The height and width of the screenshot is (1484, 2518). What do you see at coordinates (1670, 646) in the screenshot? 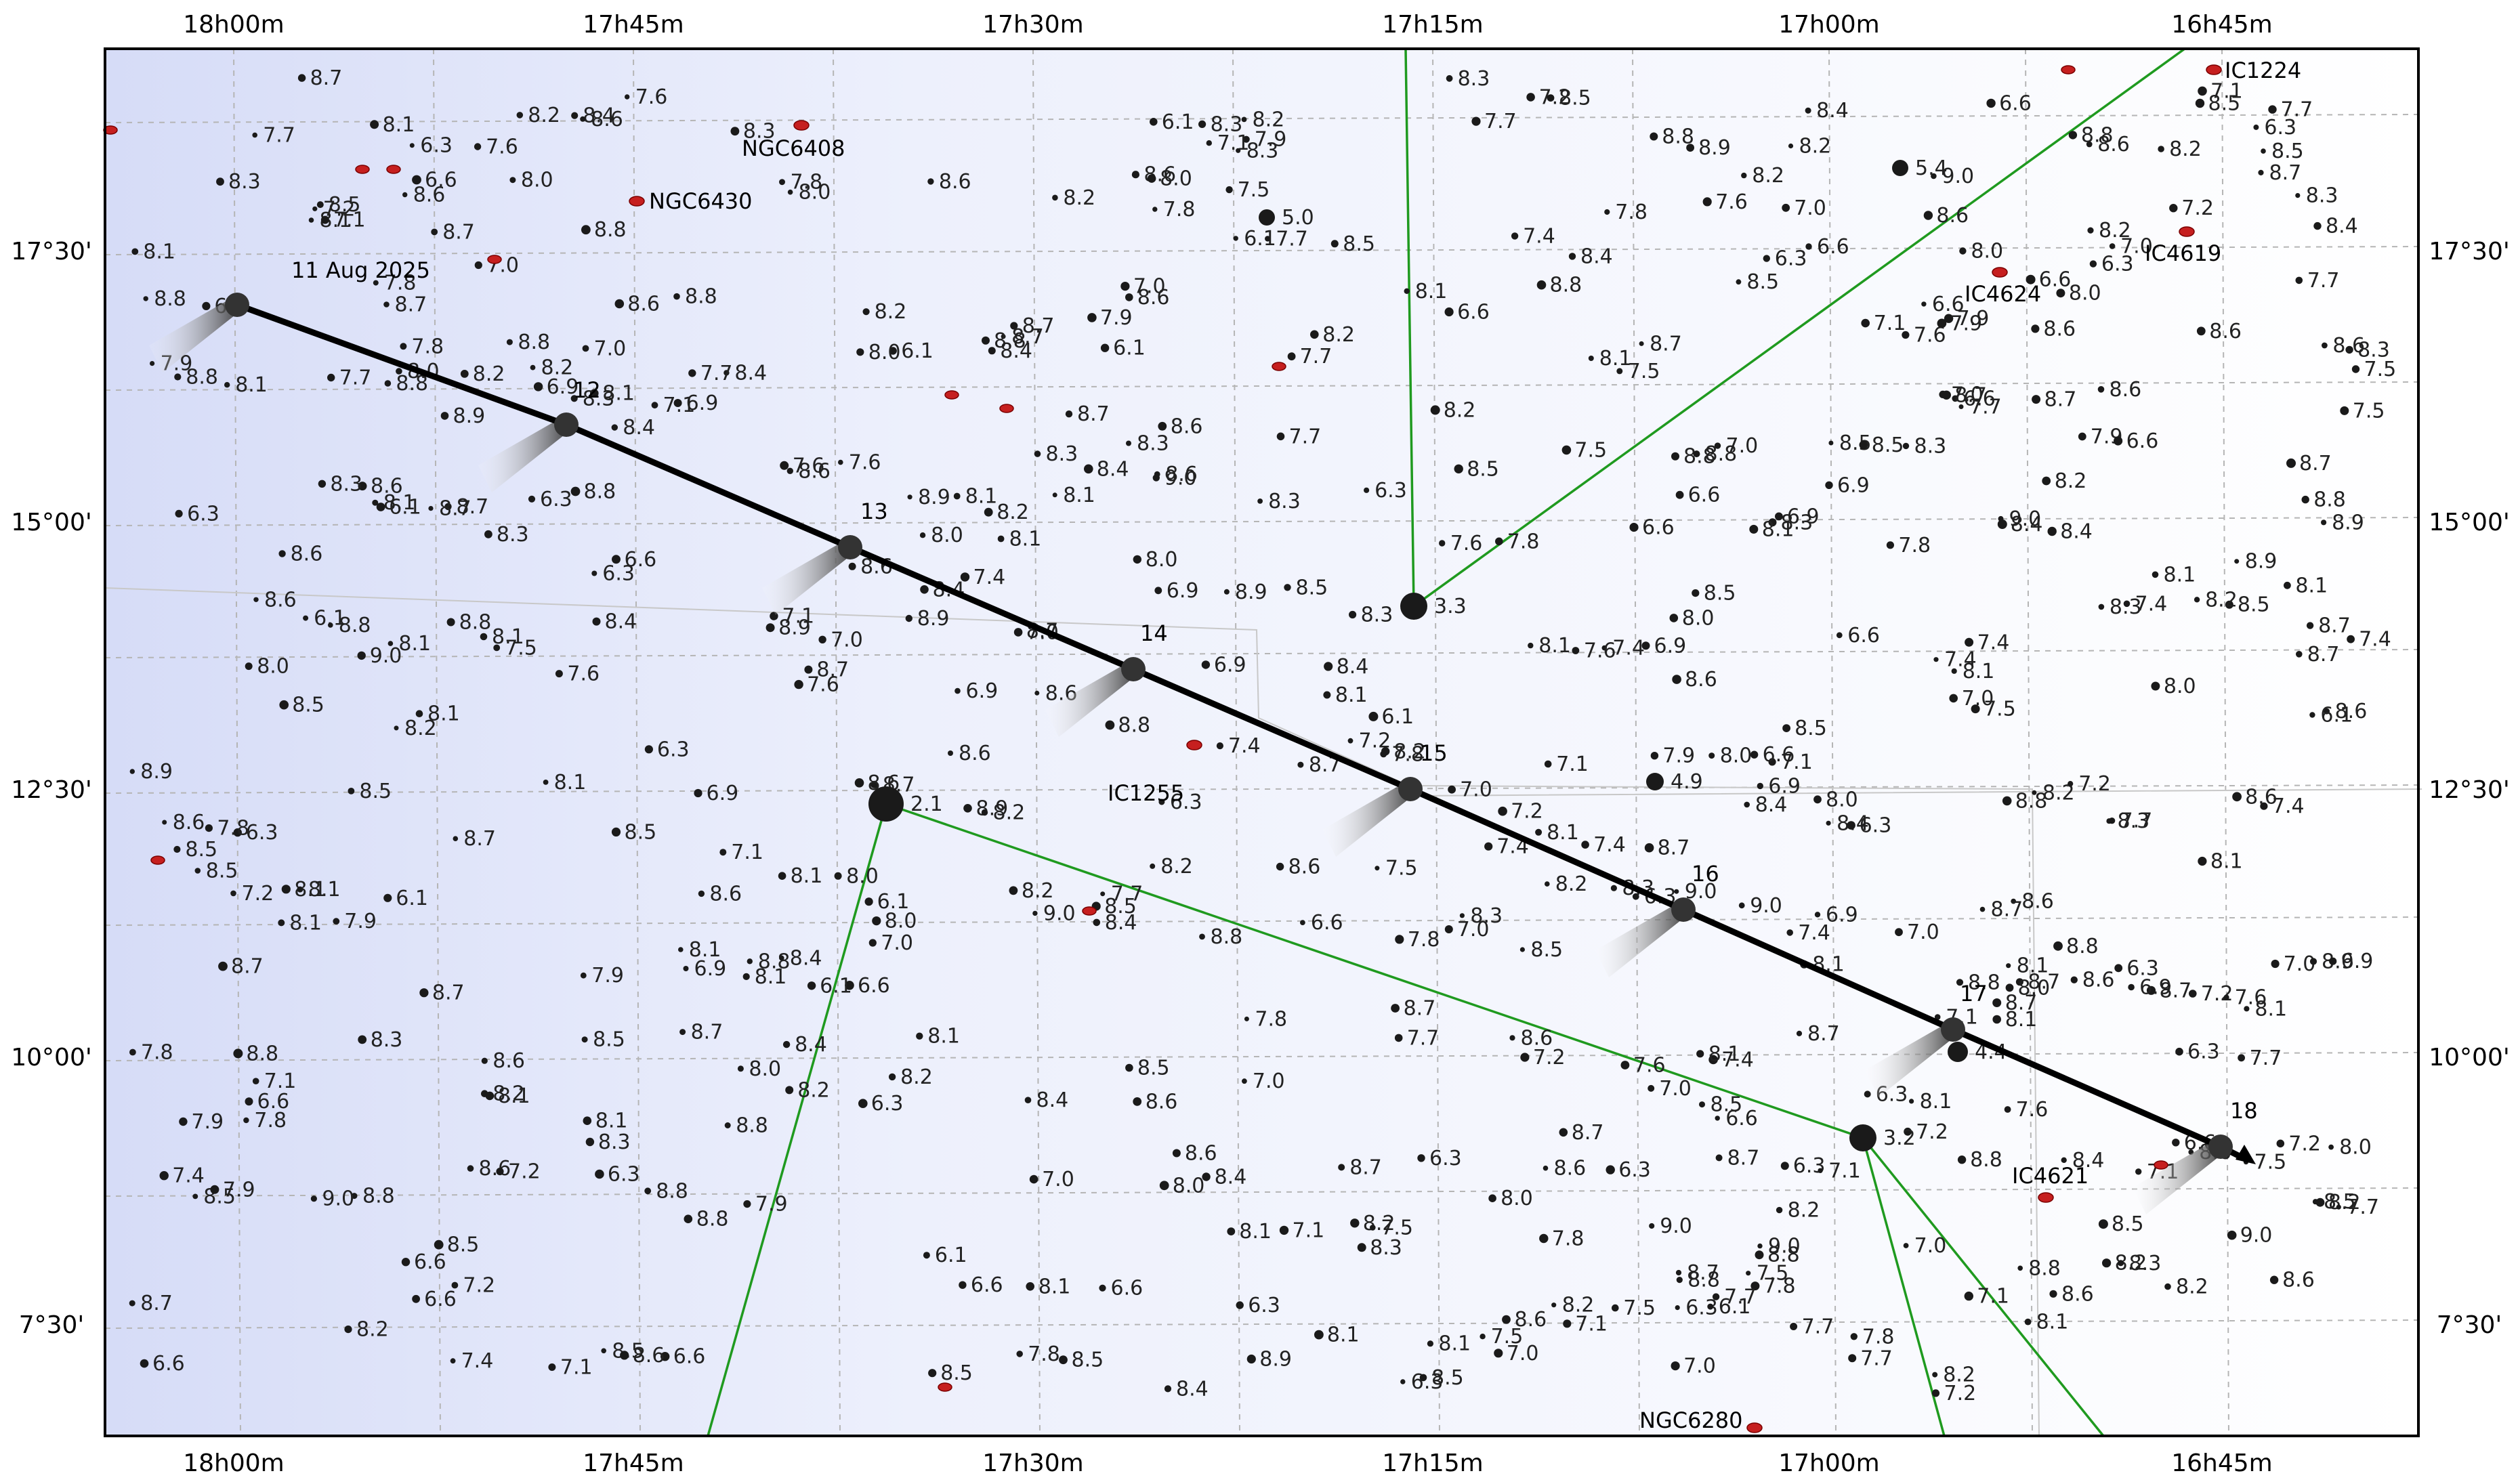
I see `star-magnitude: 6.9` at bounding box center [1670, 646].